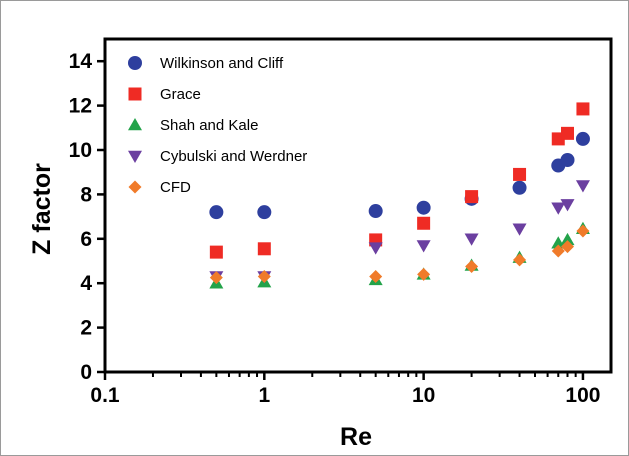  What do you see at coordinates (135, 156) in the screenshot?
I see `legend-marker-cybulski-and-werdner` at bounding box center [135, 156].